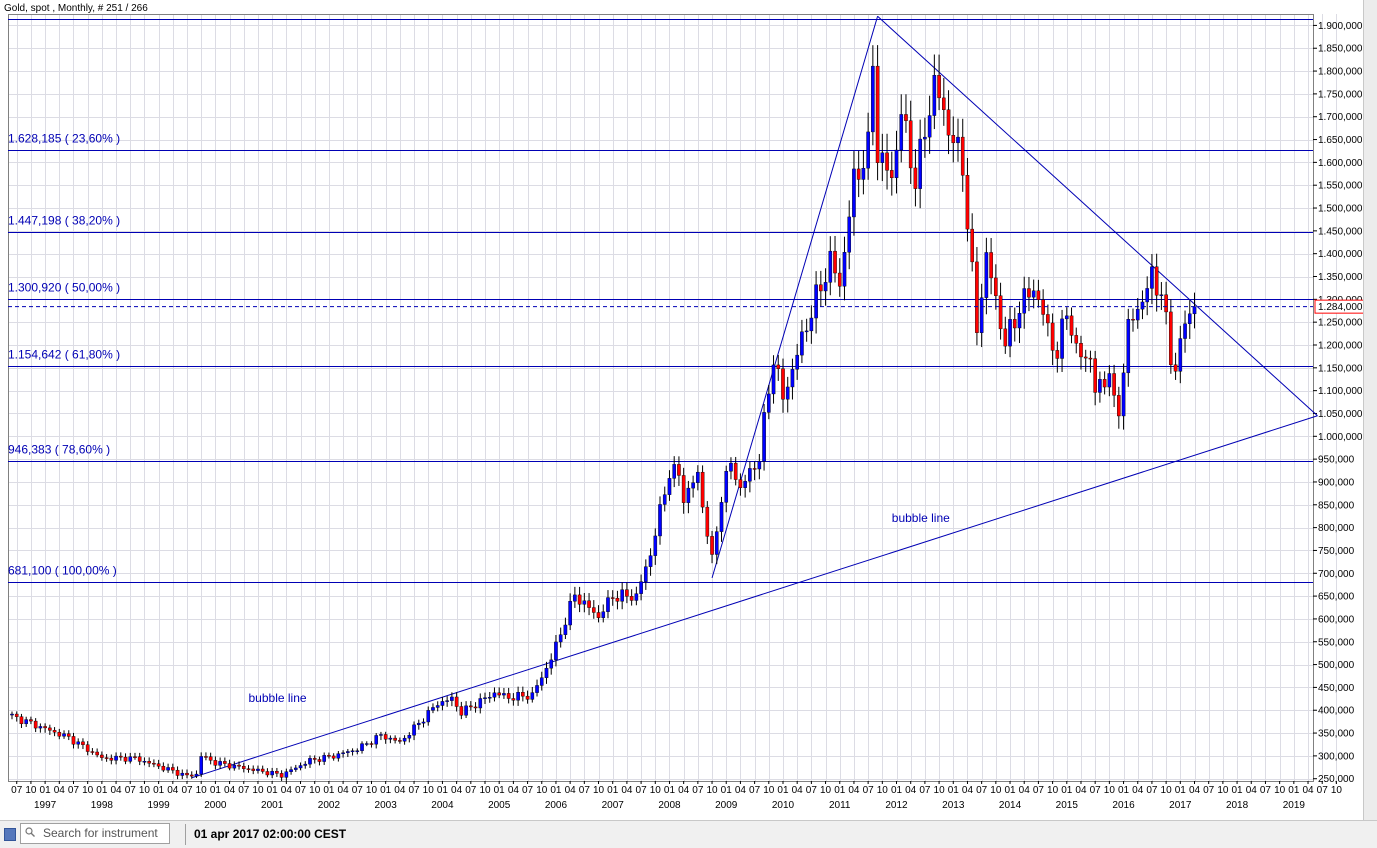  What do you see at coordinates (215, 805) in the screenshot?
I see `x-year-label: 2000` at bounding box center [215, 805].